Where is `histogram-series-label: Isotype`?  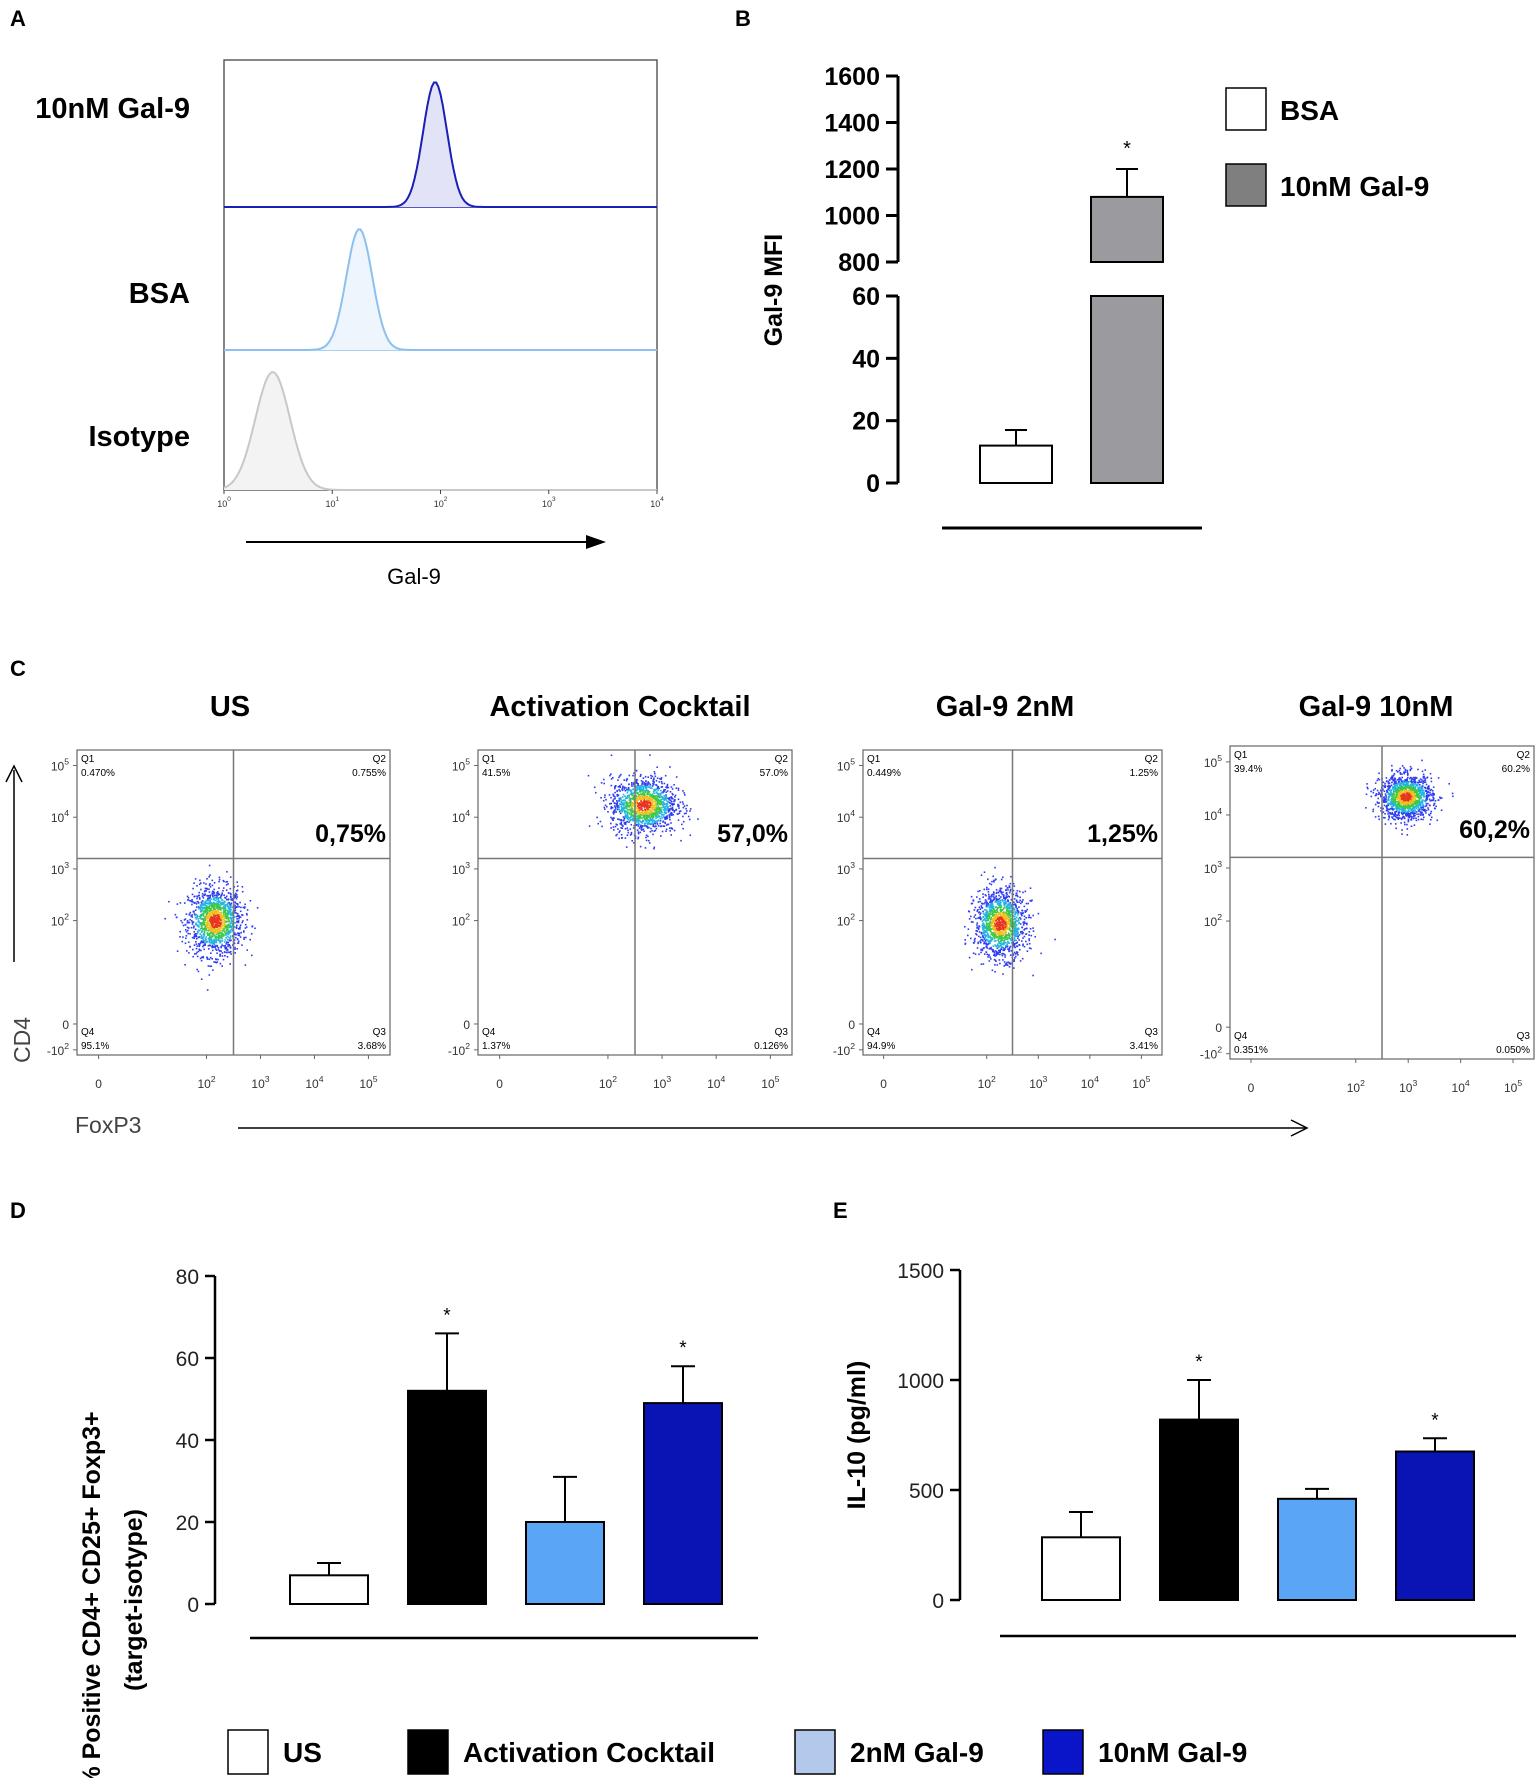 histogram-series-label: Isotype is located at coordinates (139, 437).